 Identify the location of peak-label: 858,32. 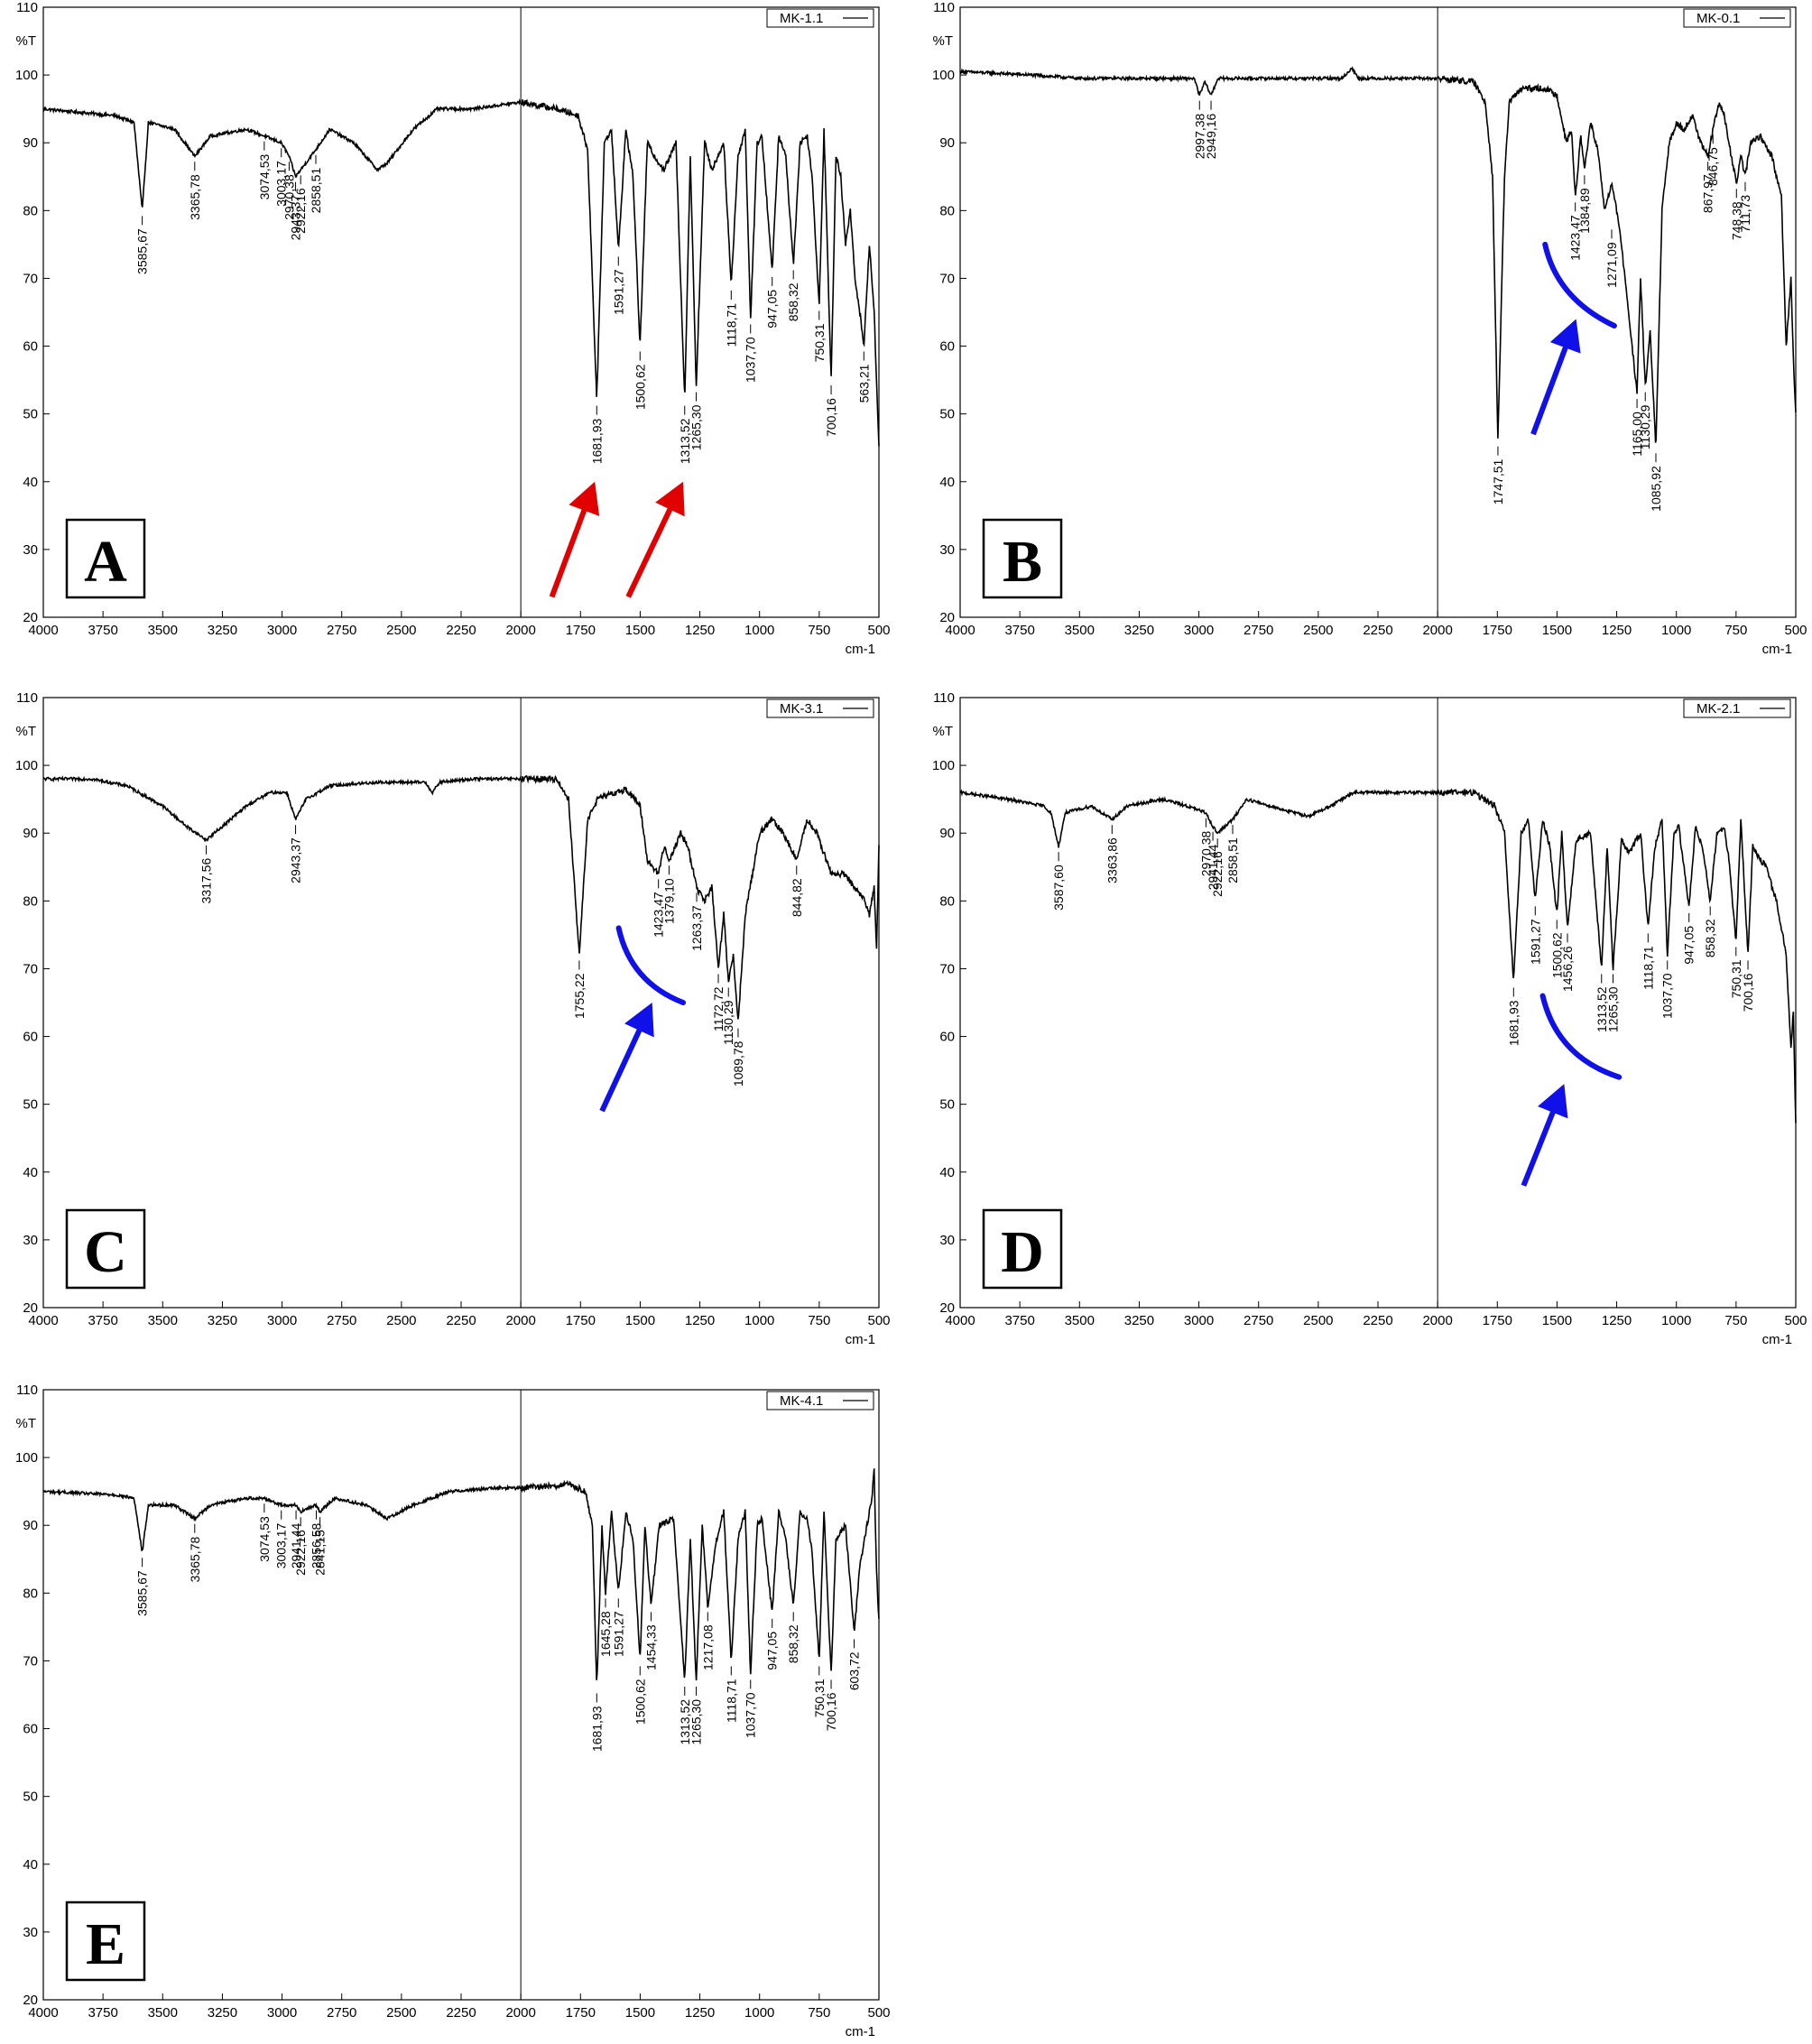
(1710, 938).